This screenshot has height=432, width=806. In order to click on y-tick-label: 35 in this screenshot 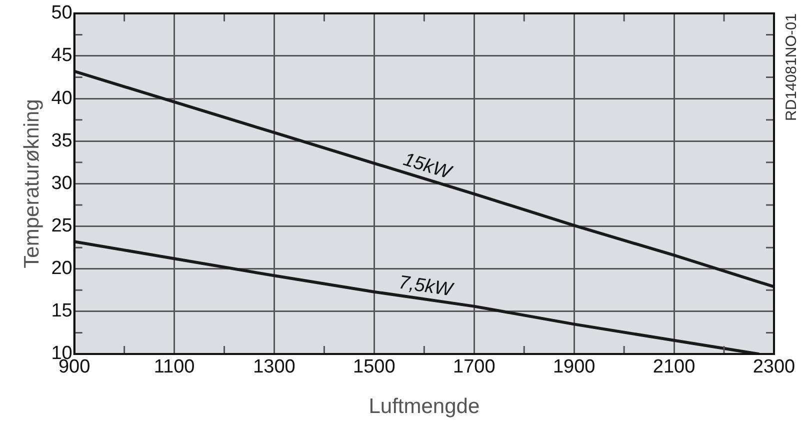, I will do `click(61, 141)`.